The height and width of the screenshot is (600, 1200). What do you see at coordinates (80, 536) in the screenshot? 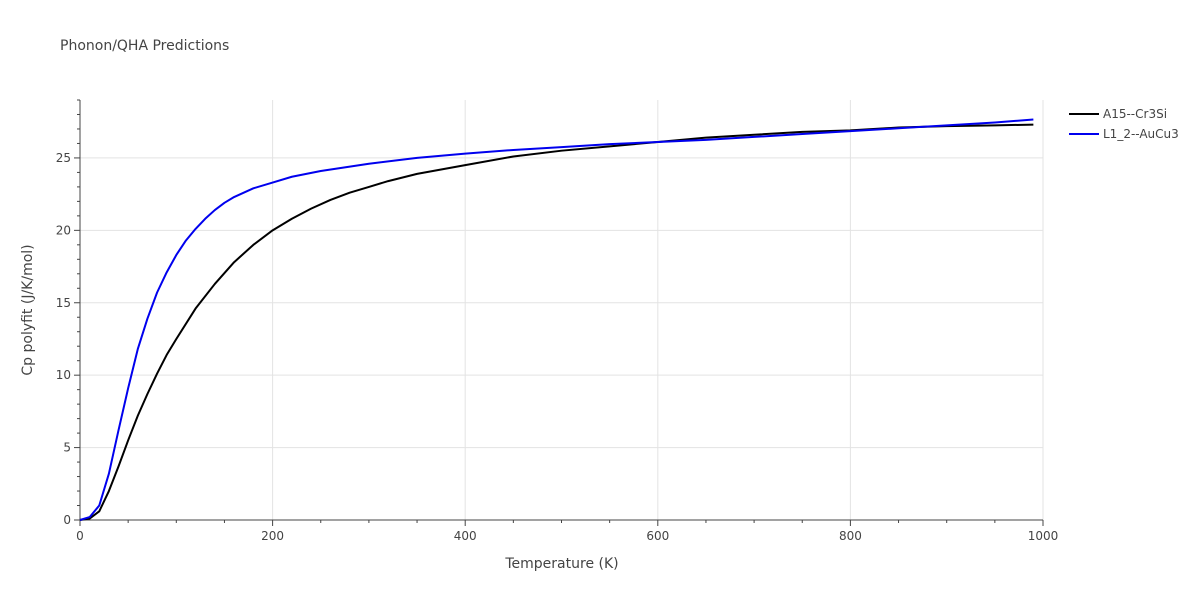
I see `x-tick-label: 0` at bounding box center [80, 536].